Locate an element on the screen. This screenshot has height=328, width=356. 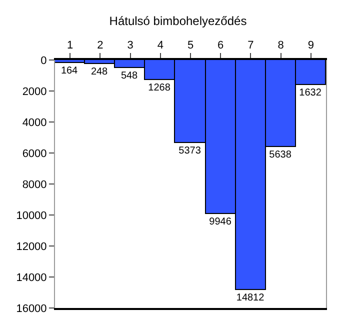
y-tick-label: 0 is located at coordinates (43, 60).